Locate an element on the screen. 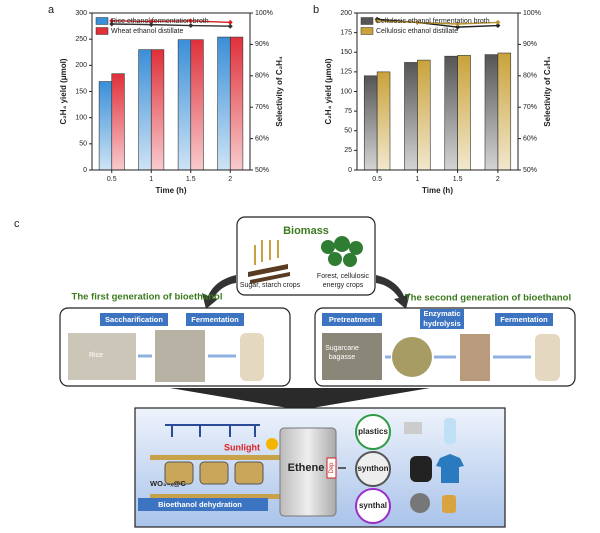 This screenshot has height=533, width=600. y-tick-label: 75 is located at coordinates (348, 111).